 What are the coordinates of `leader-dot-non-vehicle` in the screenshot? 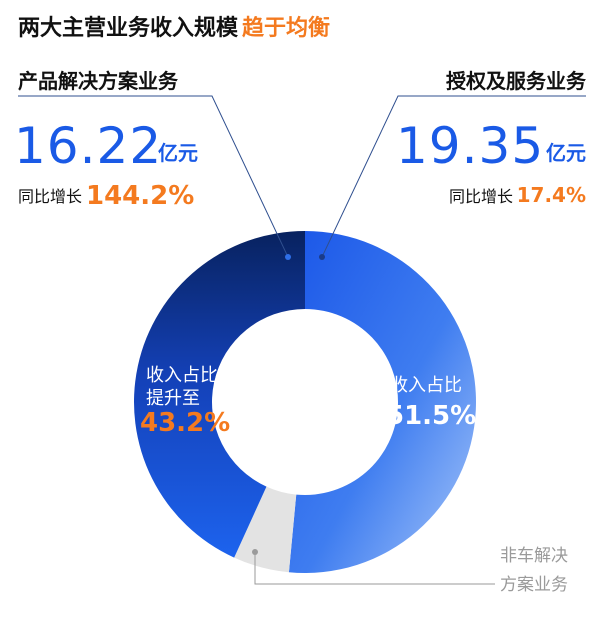 It's located at (255, 552).